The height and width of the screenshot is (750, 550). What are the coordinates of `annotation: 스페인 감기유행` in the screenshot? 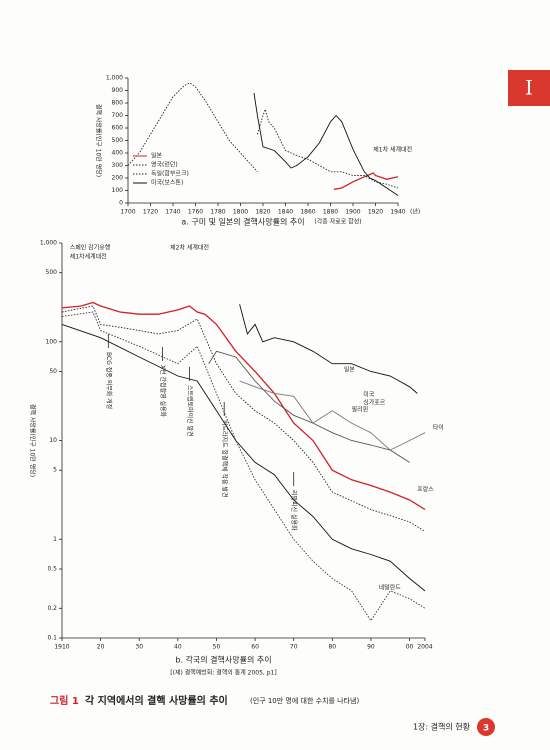 It's located at (90, 248).